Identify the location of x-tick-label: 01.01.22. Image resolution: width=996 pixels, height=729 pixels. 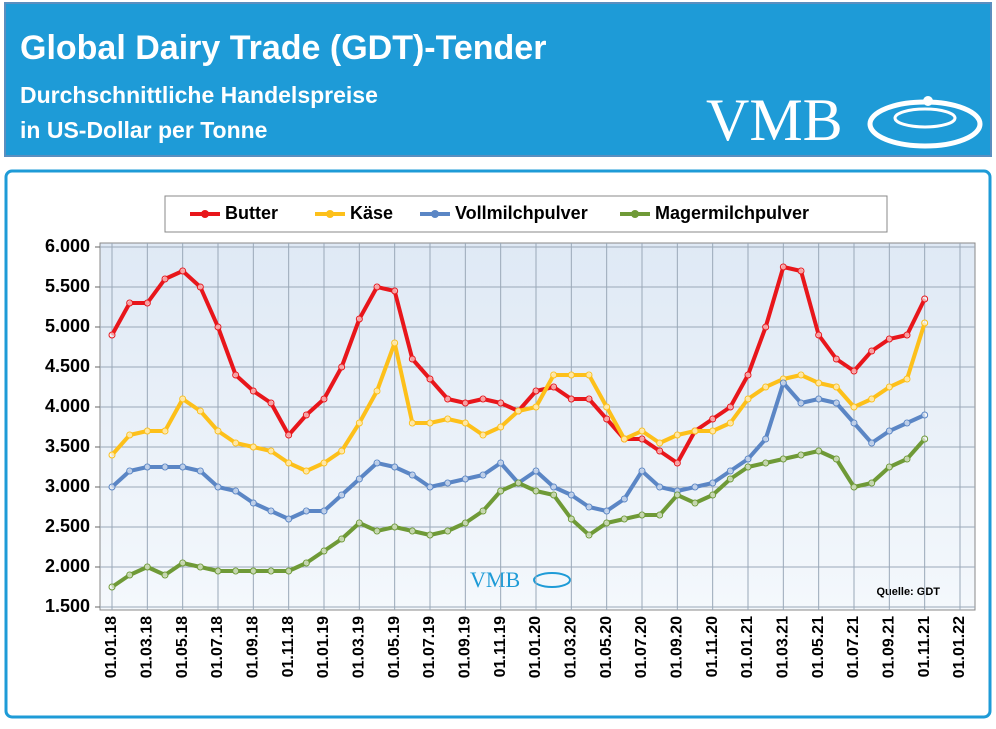
(959, 647).